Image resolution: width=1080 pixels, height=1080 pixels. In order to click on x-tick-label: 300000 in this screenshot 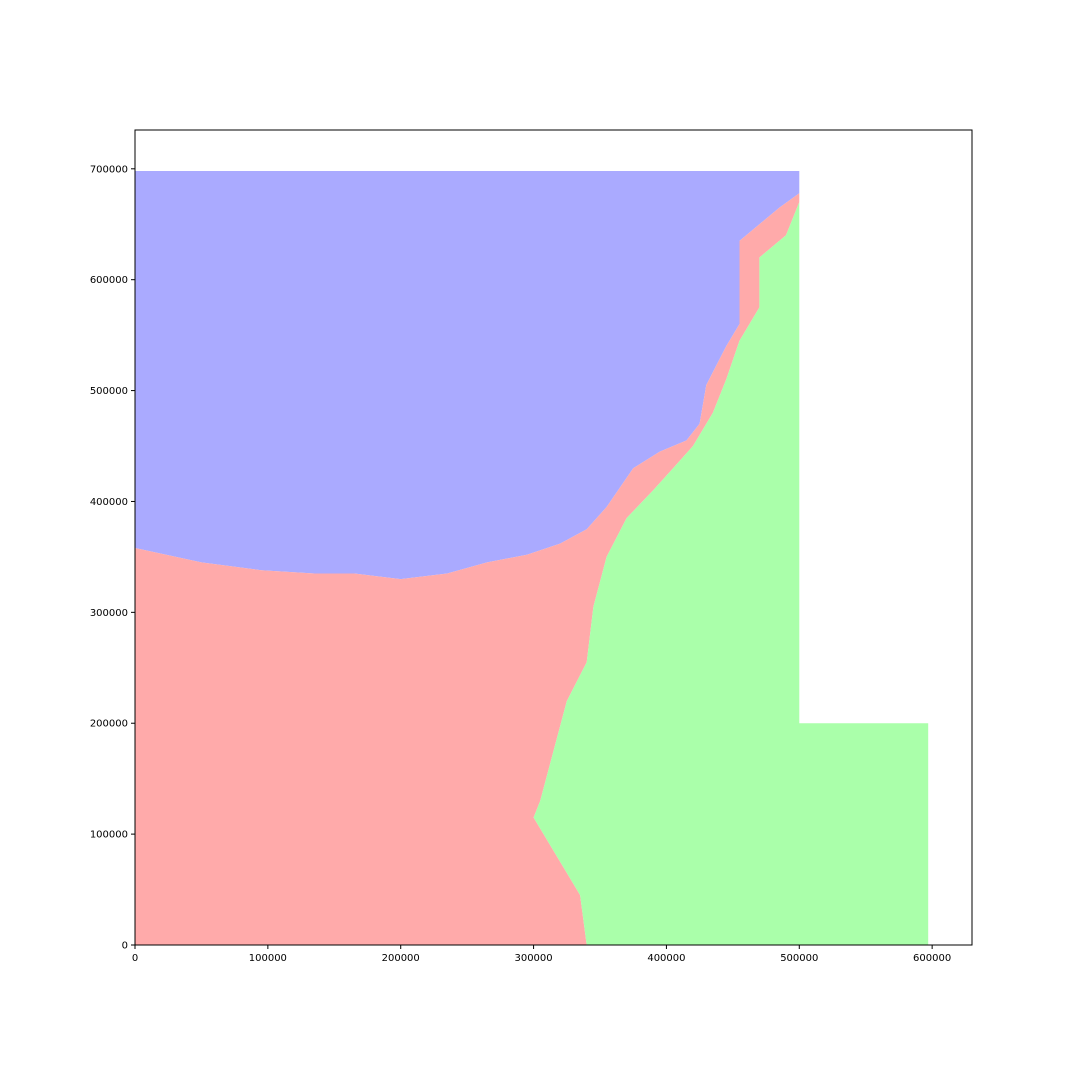, I will do `click(533, 958)`.